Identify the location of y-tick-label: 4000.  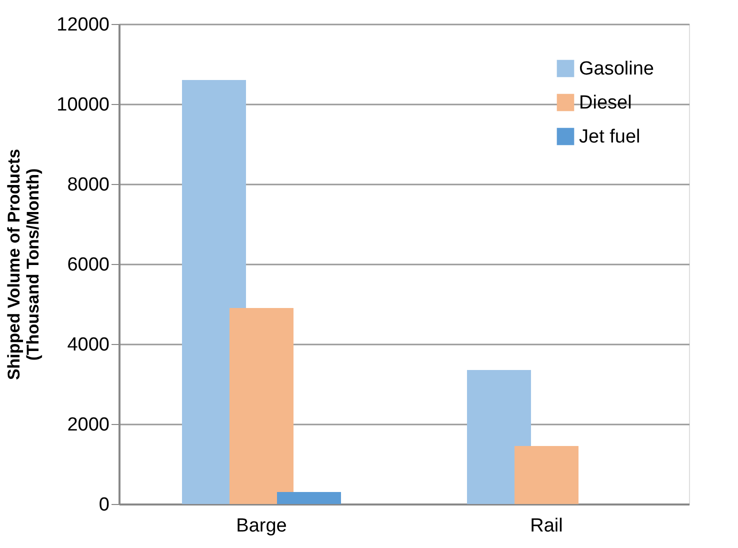
(88, 345).